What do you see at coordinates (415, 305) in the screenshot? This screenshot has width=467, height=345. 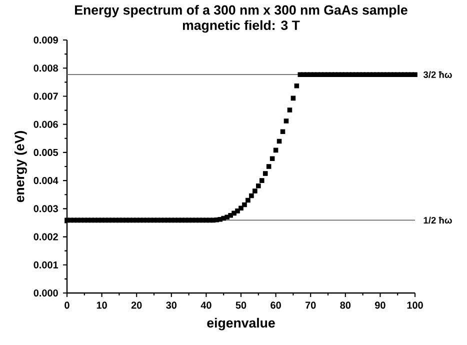 I see `x-tick-label: 100` at bounding box center [415, 305].